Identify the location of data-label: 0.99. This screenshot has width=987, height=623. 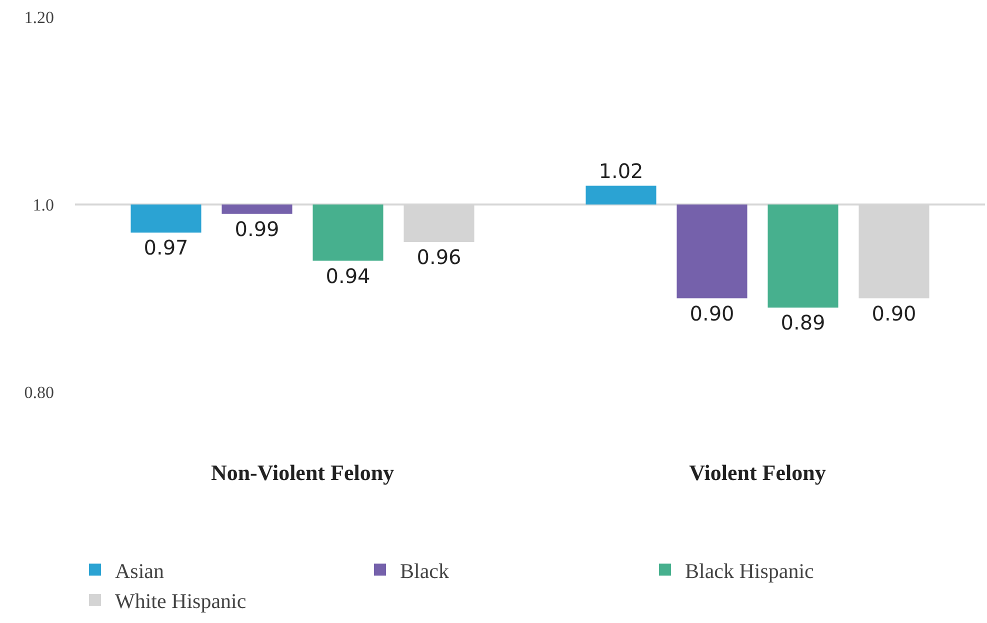
(257, 228).